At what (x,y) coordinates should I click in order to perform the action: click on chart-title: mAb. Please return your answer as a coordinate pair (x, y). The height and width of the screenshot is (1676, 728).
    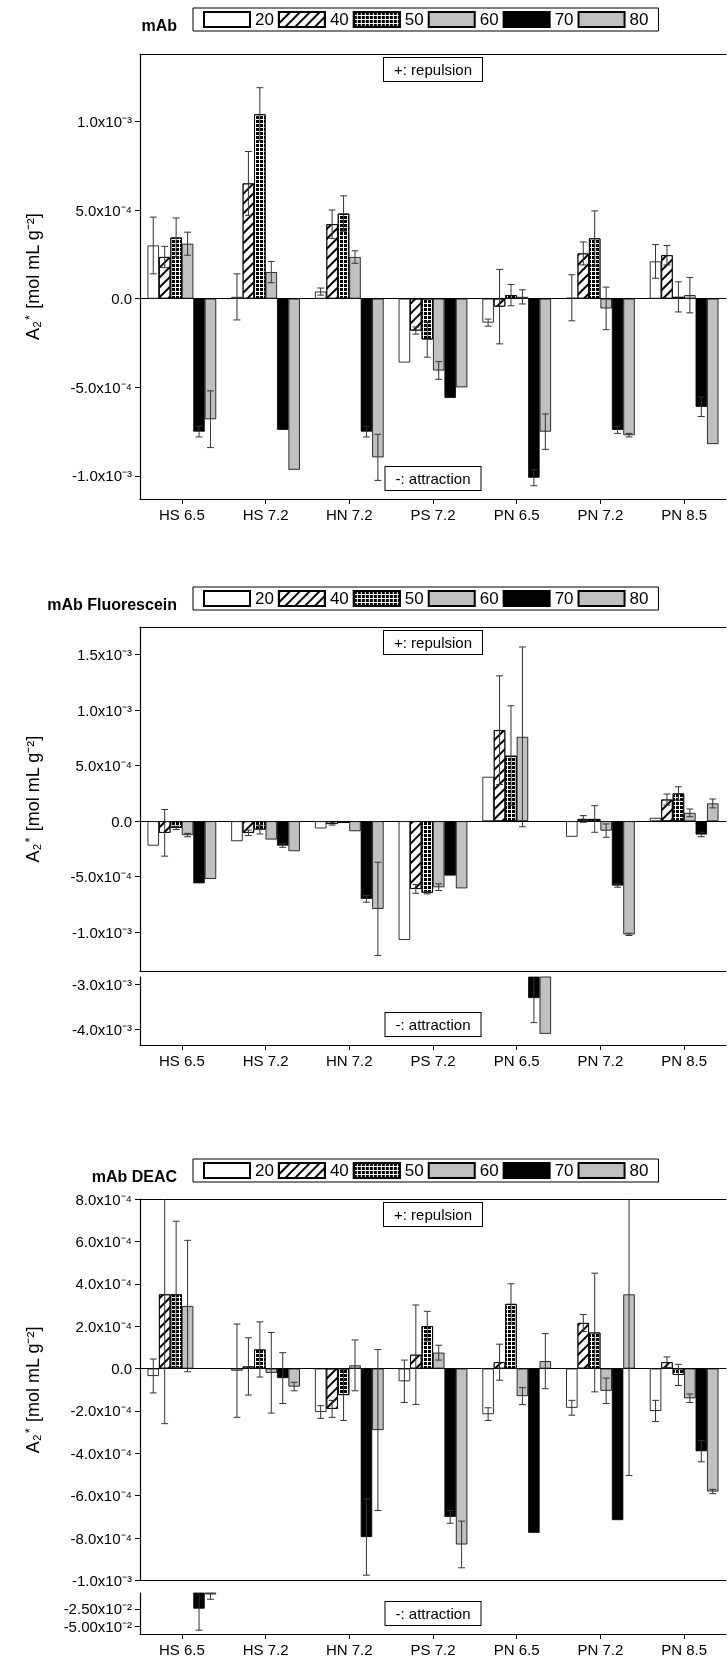
    Looking at the image, I should click on (159, 25).